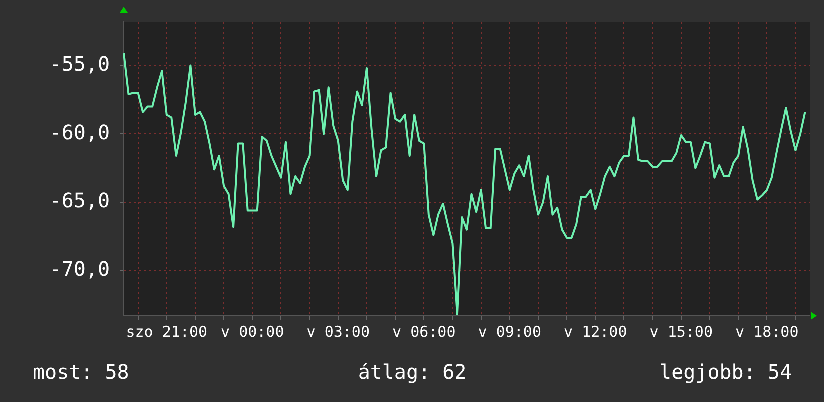 The height and width of the screenshot is (402, 824). What do you see at coordinates (80, 64) in the screenshot?
I see `y-tick-label: -55,0` at bounding box center [80, 64].